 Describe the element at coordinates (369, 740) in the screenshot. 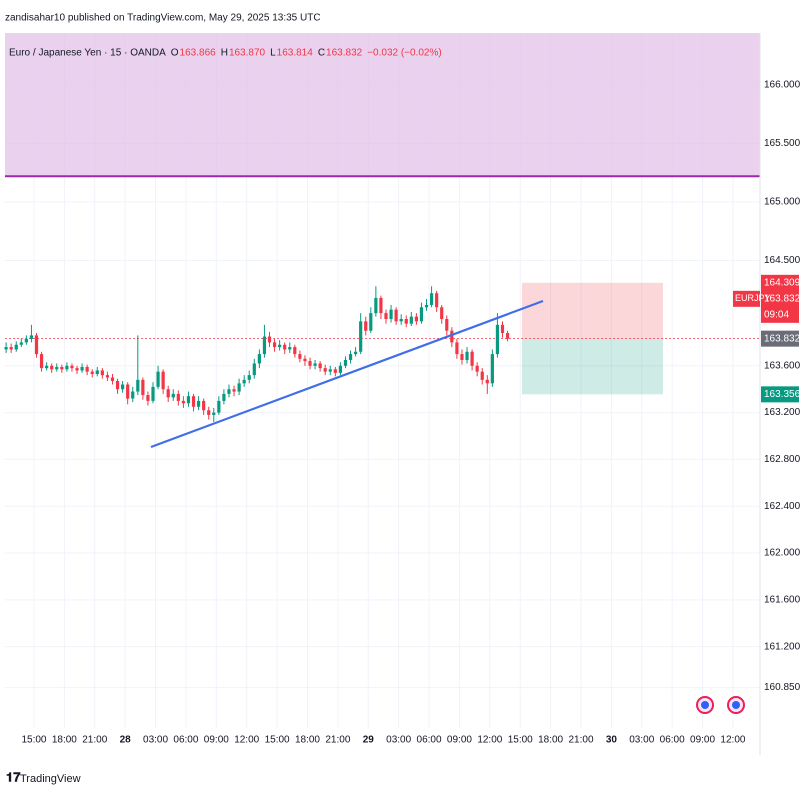

I see `x-tick-label: 29` at that location.